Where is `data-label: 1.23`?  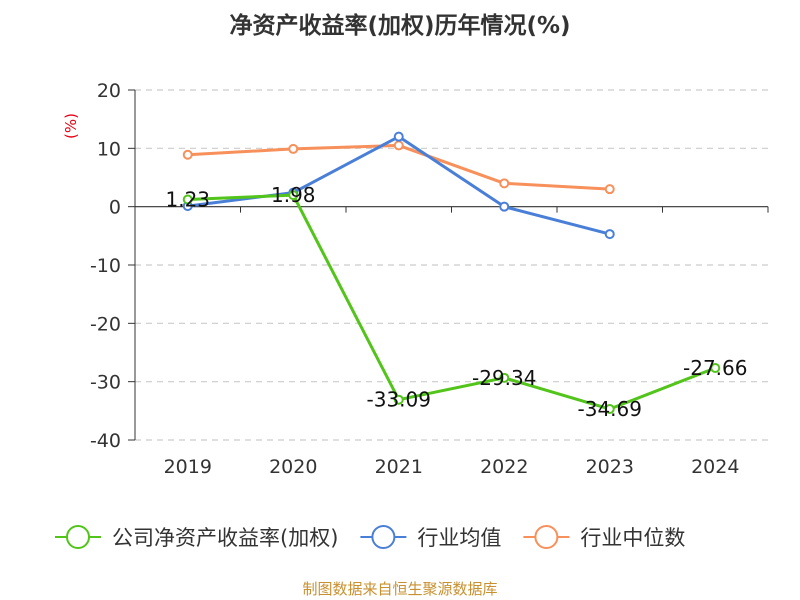 data-label: 1.23 is located at coordinates (187, 199).